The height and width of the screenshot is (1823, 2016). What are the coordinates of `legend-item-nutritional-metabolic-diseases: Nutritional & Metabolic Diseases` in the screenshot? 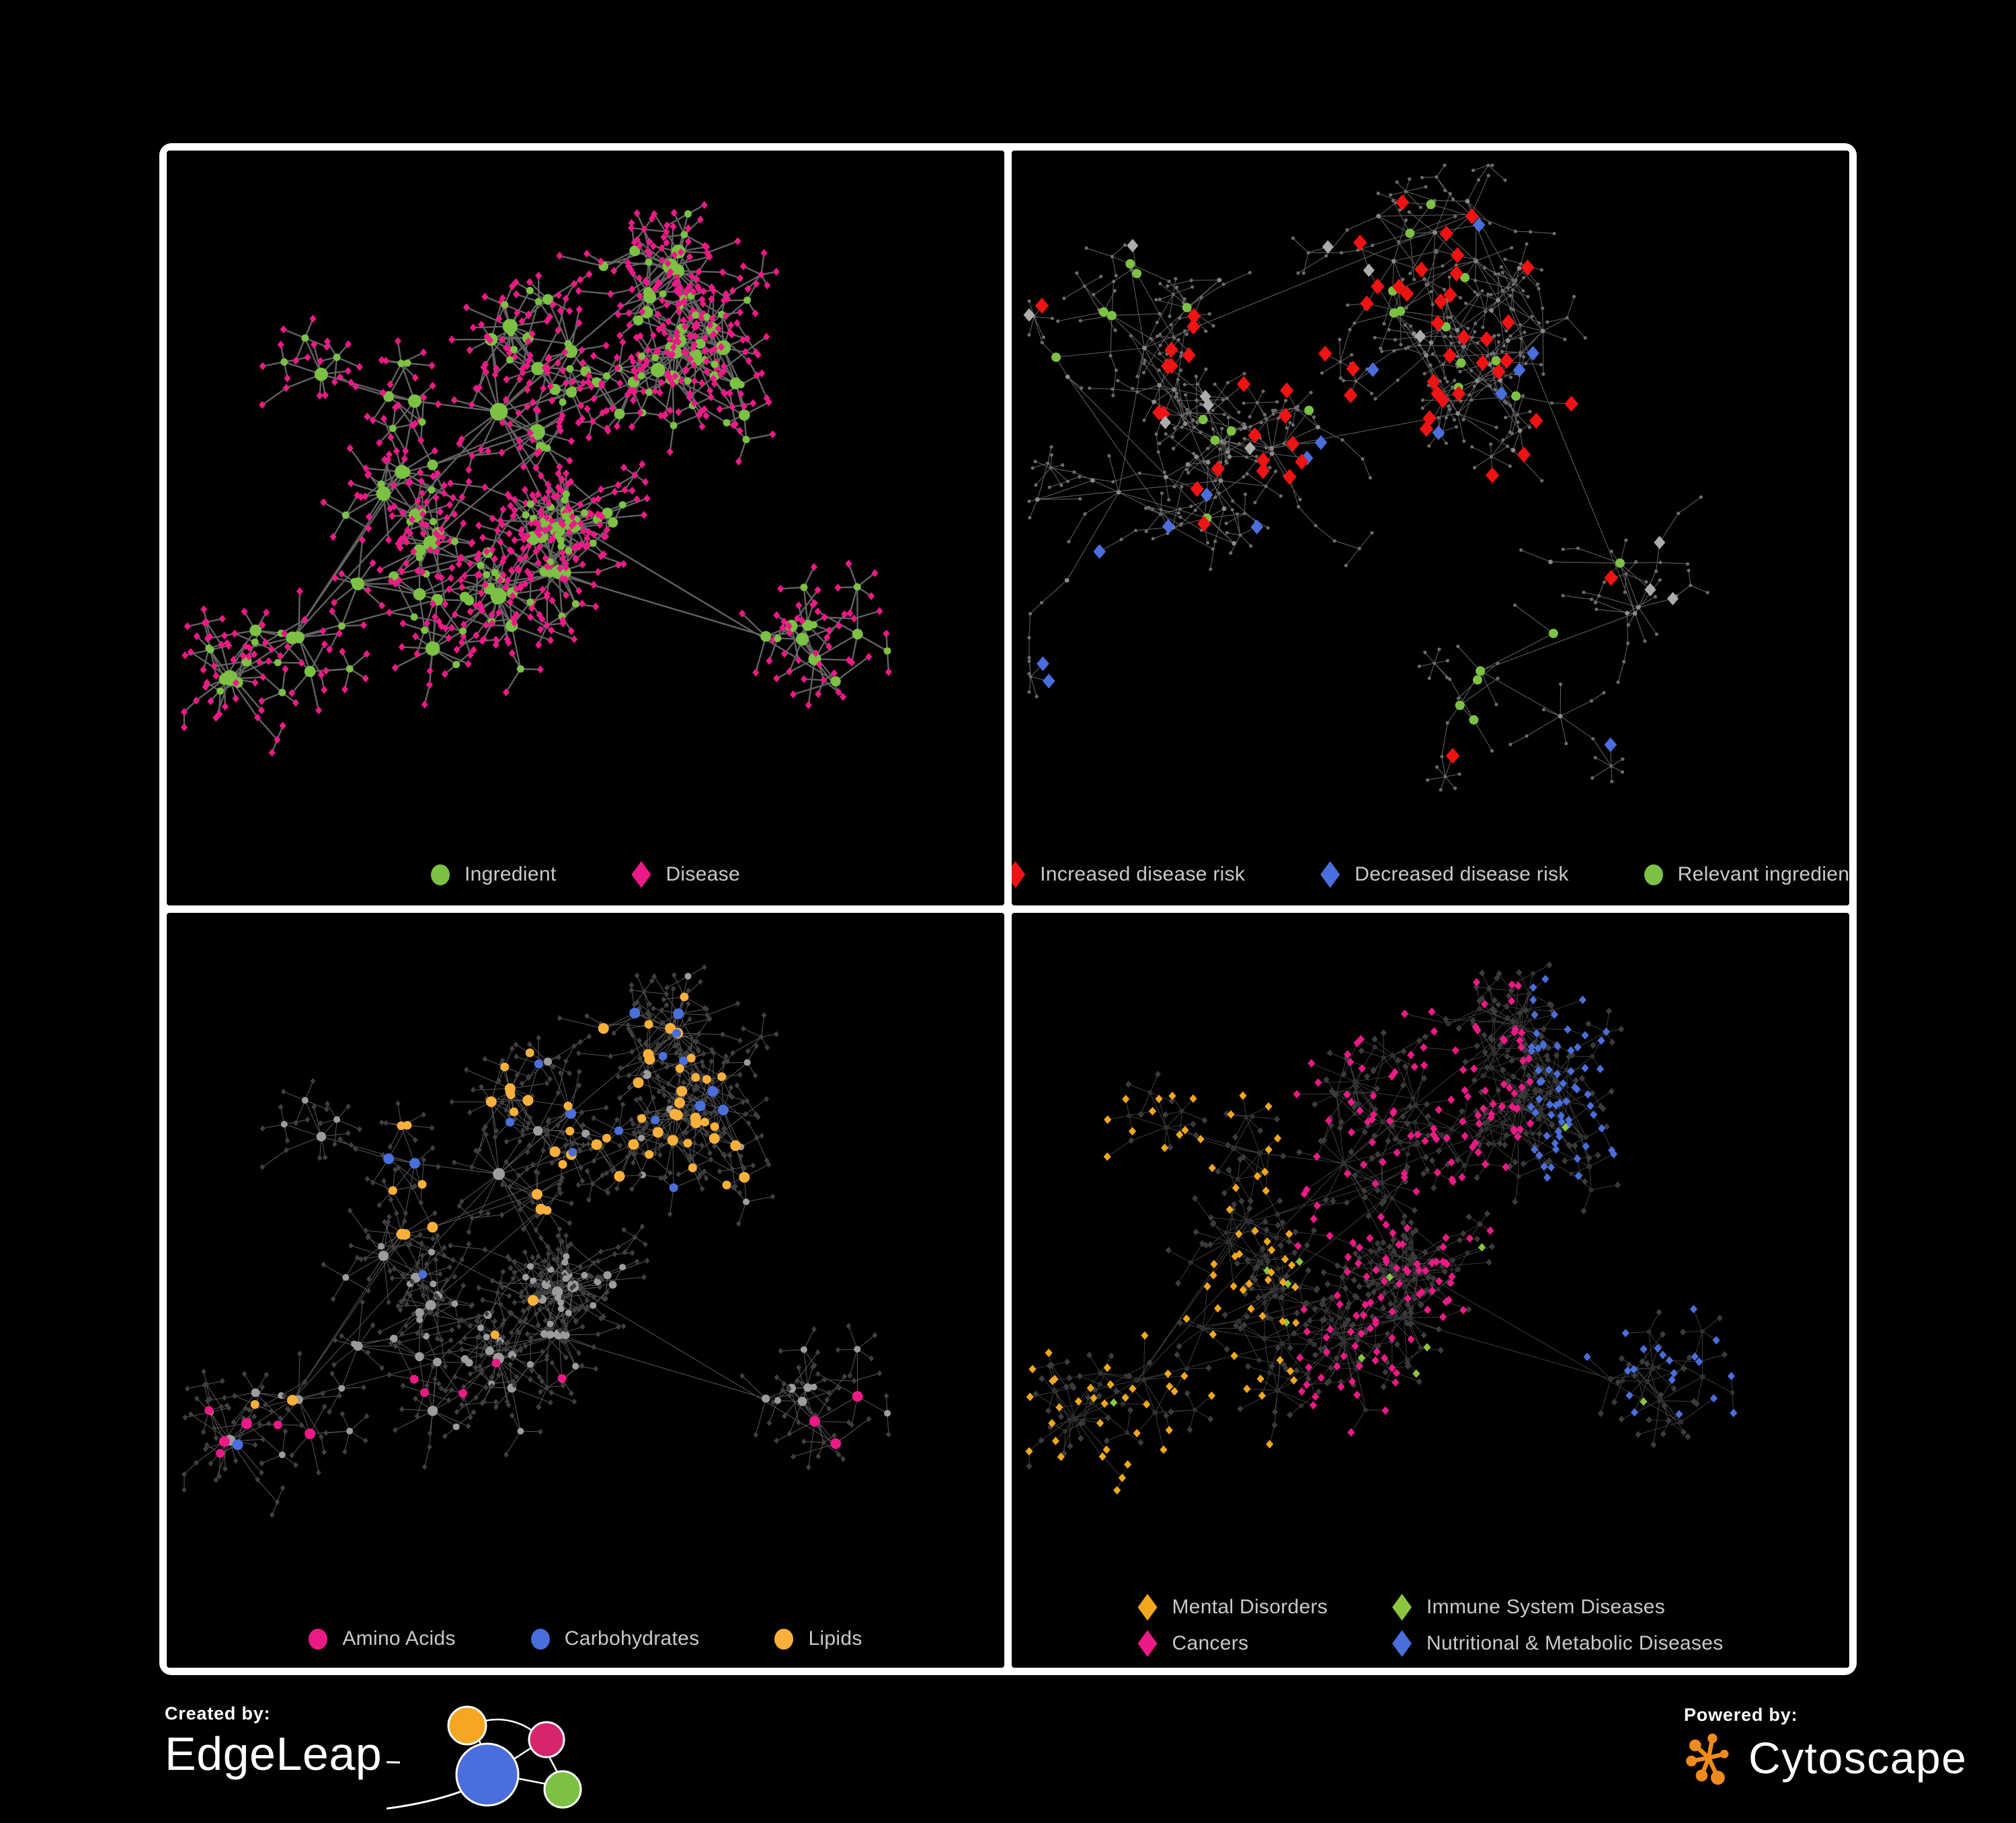 It's located at (1557, 1643).